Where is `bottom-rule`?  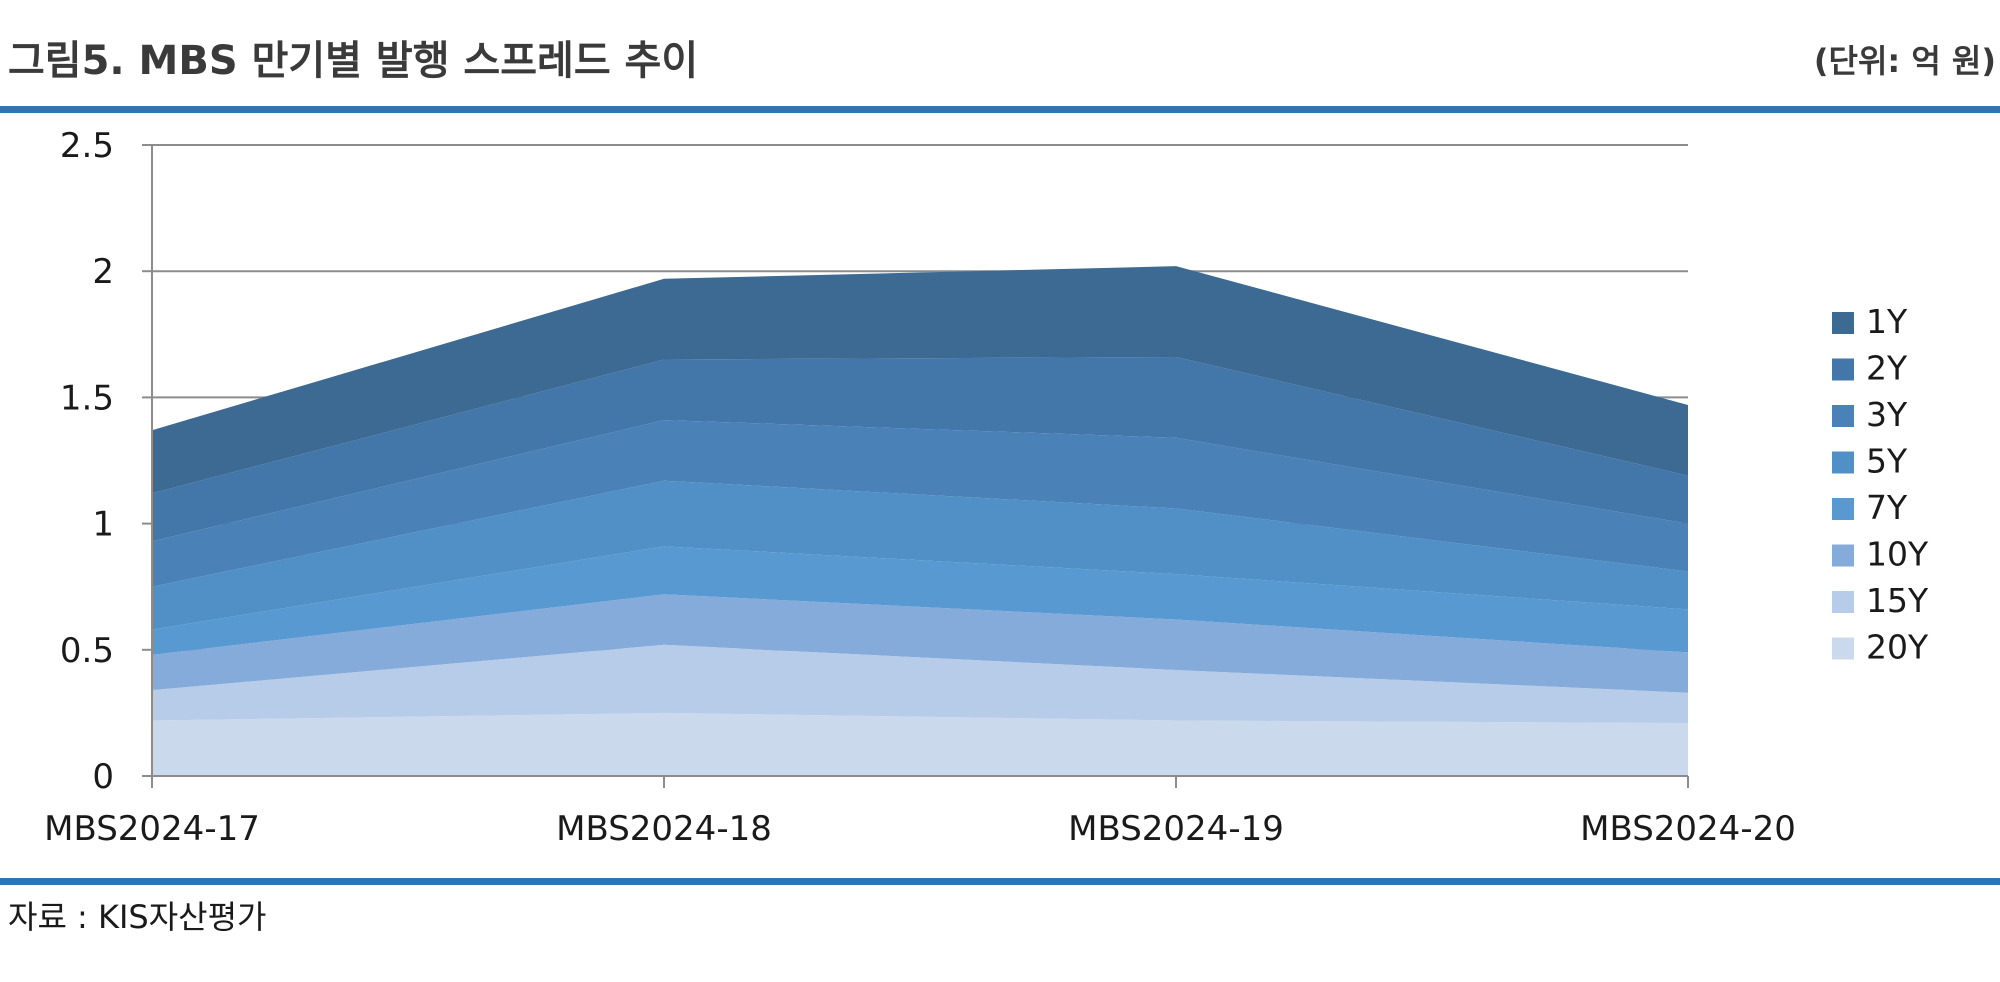 bottom-rule is located at coordinates (1000, 881).